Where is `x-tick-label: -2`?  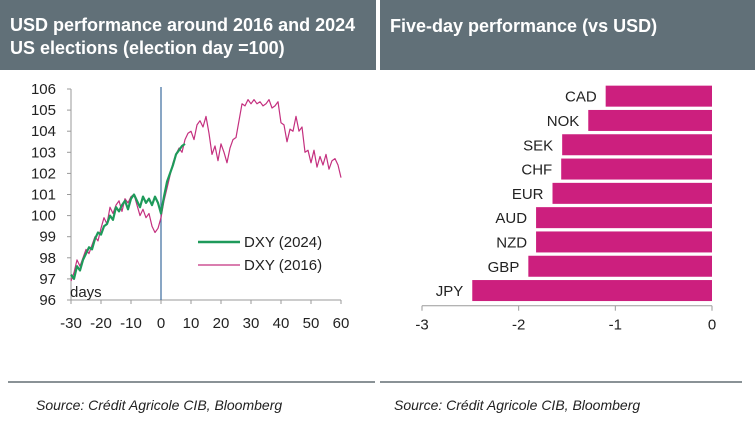
x-tick-label: -2 is located at coordinates (518, 325).